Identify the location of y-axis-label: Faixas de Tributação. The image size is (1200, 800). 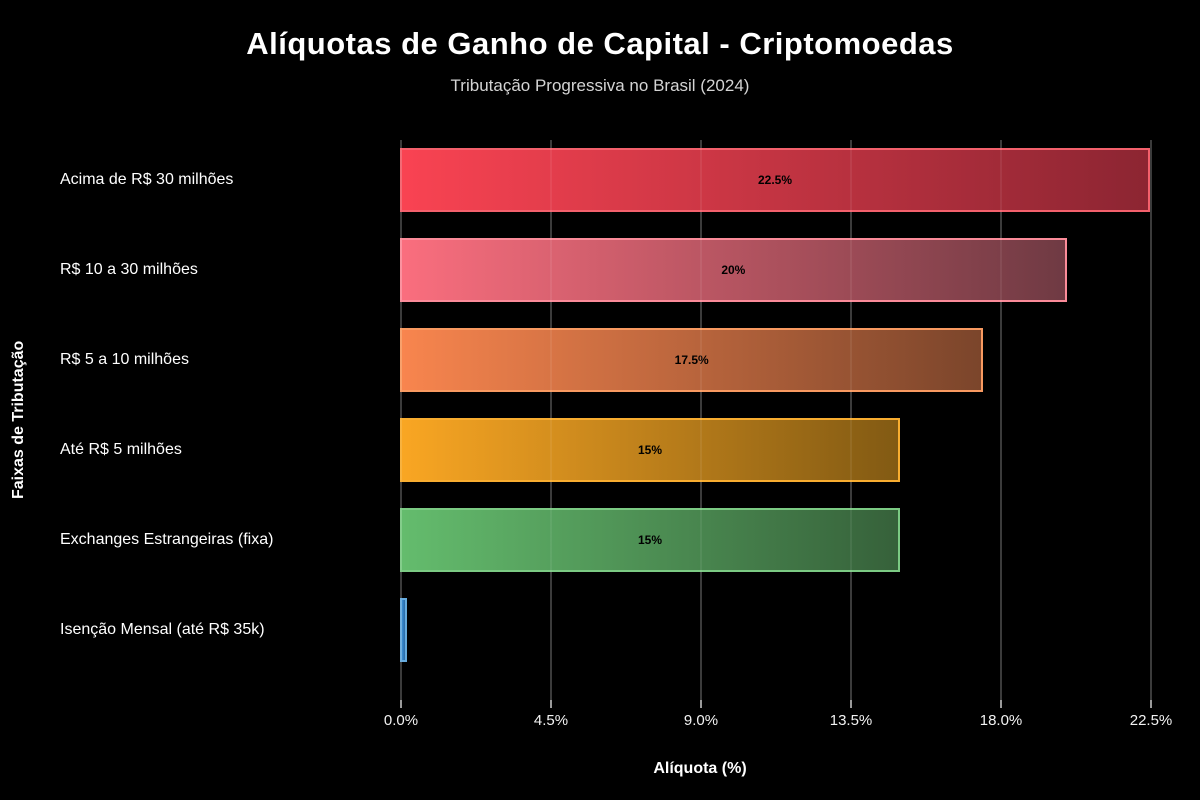
(18, 420).